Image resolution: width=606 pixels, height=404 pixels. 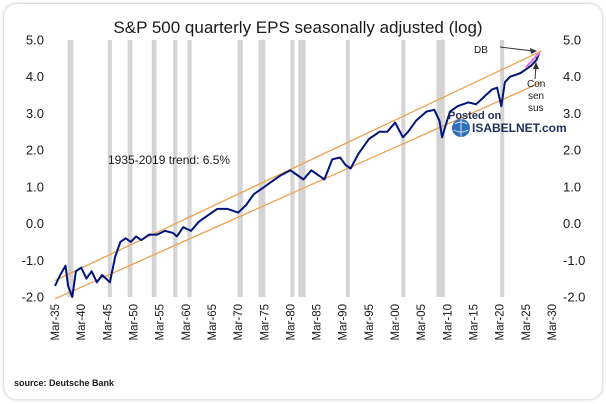 What do you see at coordinates (533, 51) in the screenshot?
I see `db-arrow-head` at bounding box center [533, 51].